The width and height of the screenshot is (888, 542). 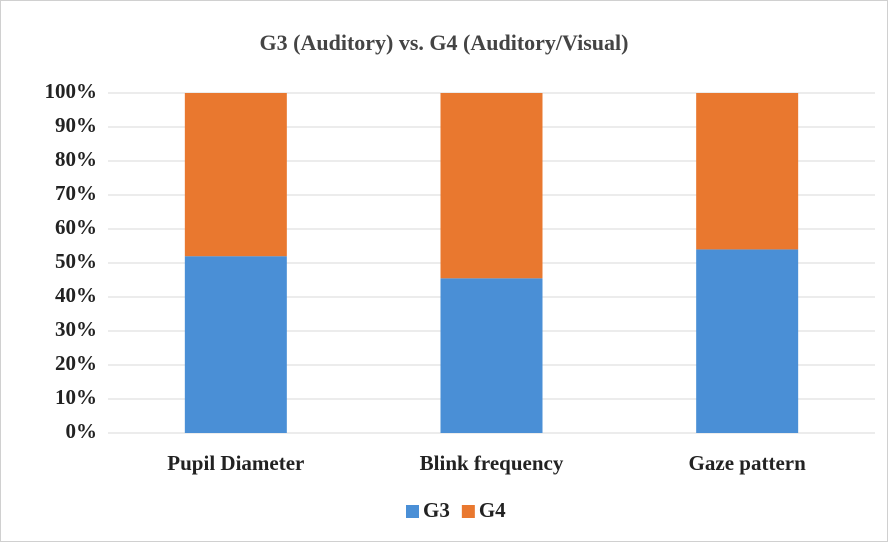 What do you see at coordinates (82, 431) in the screenshot?
I see `y-tick-label: 0%` at bounding box center [82, 431].